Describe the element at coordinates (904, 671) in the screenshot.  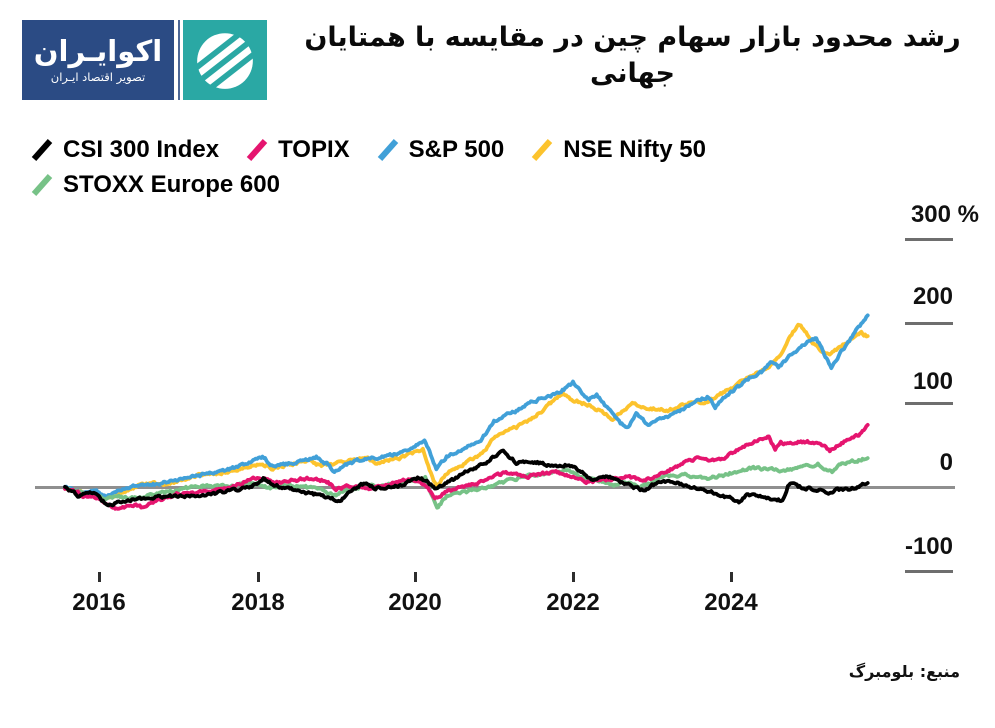
I see `source-note: منبع: بلومبرگ` at that location.